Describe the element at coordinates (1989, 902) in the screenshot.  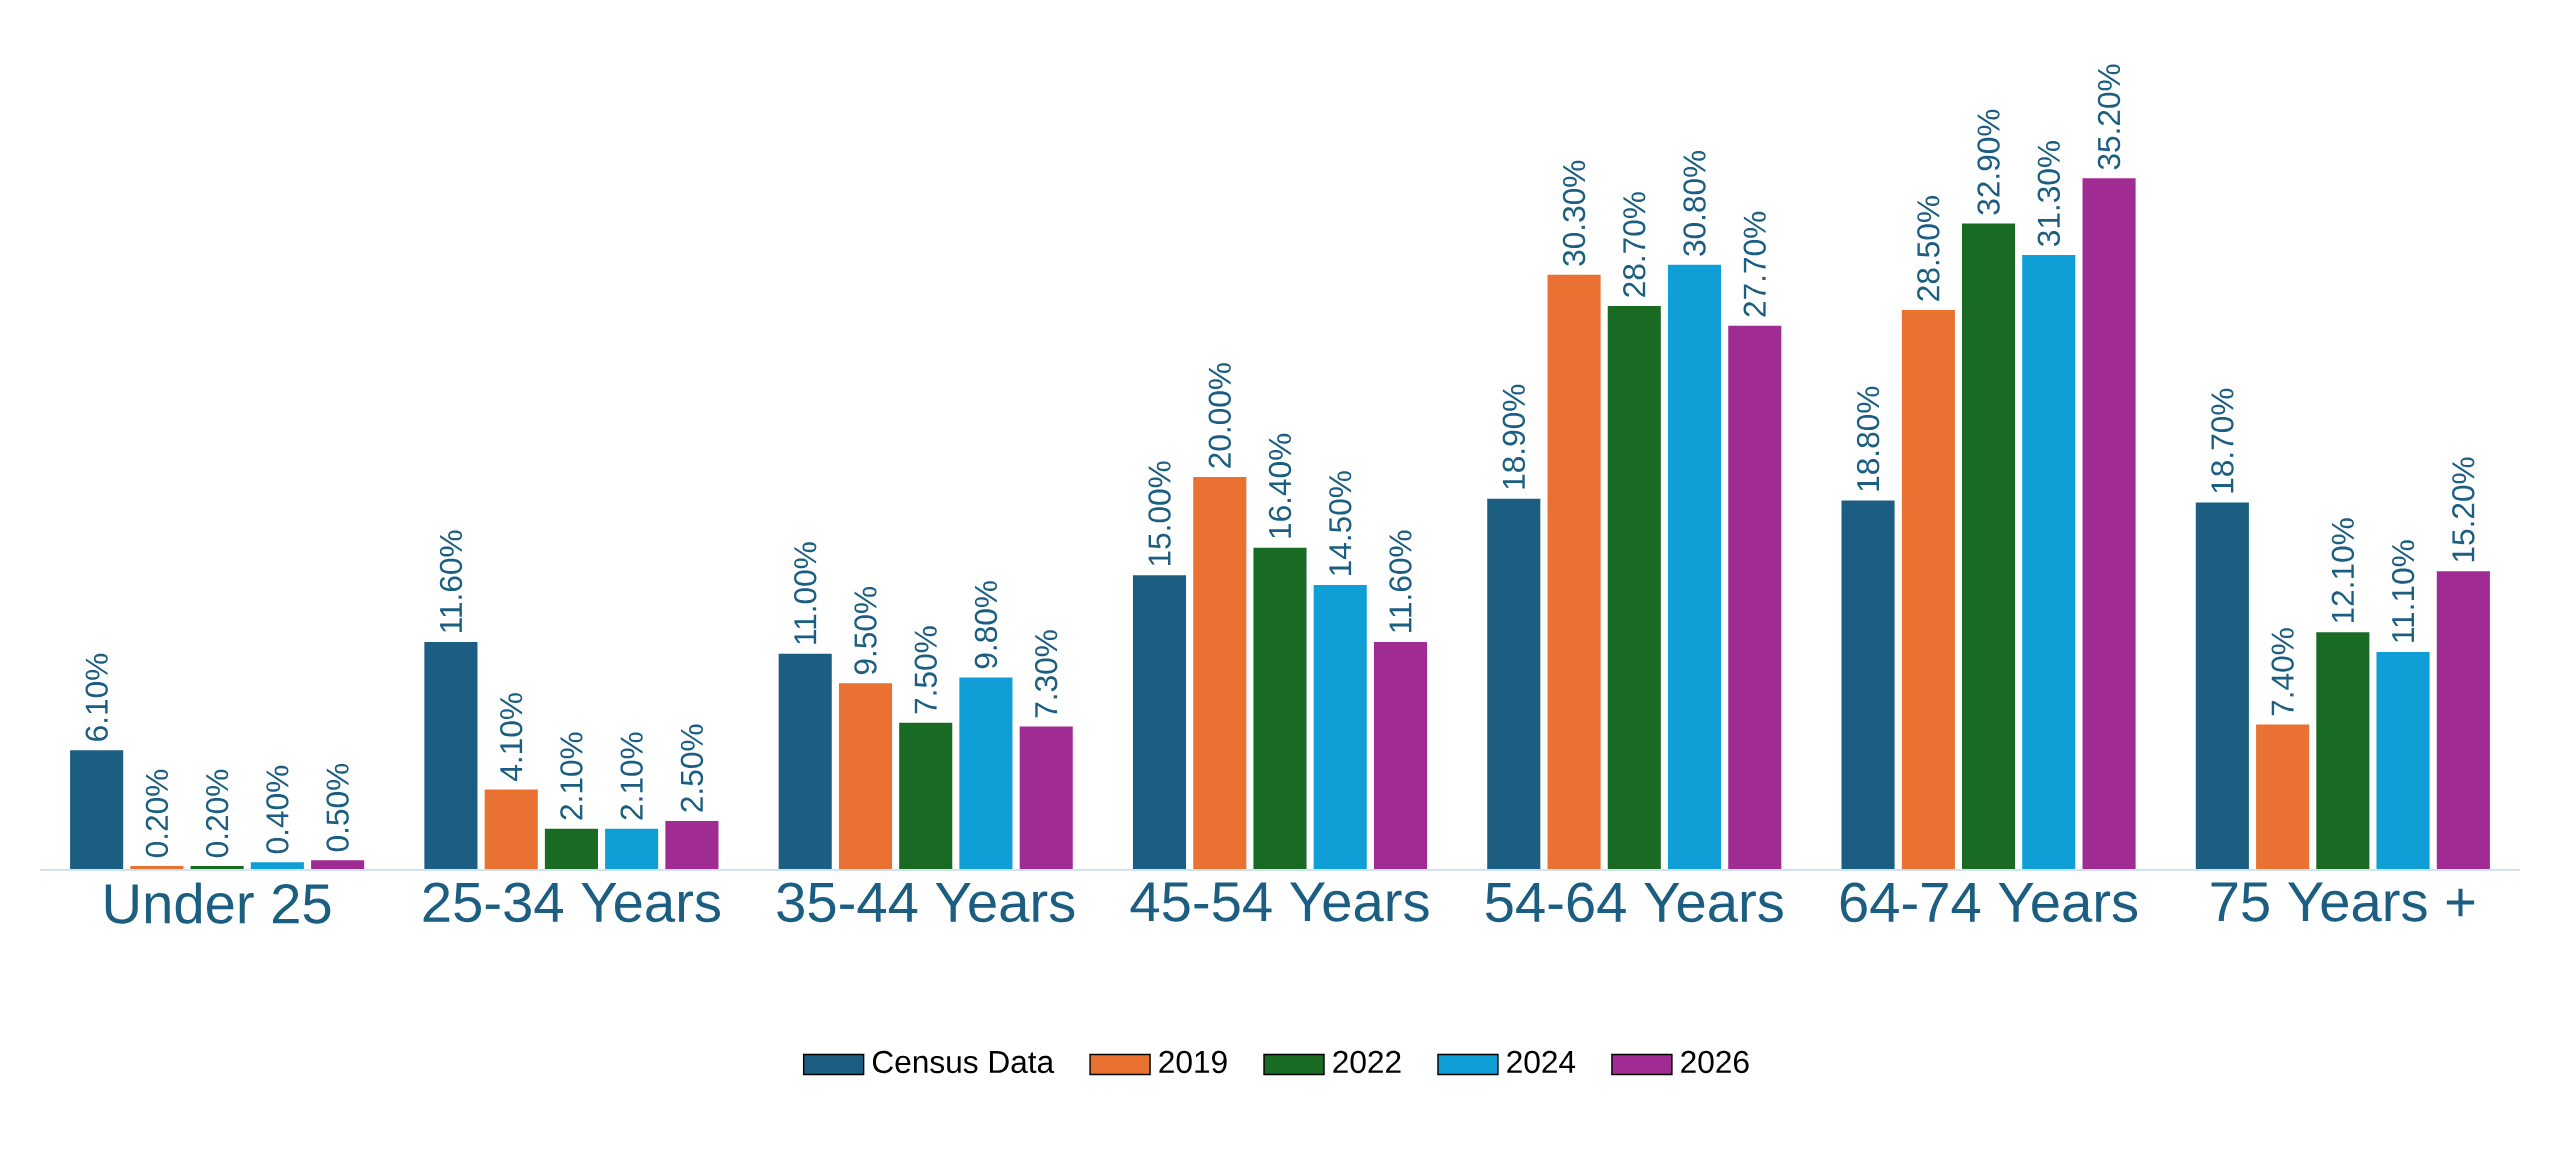
I see `x-tick-label: 64-74 Years` at that location.